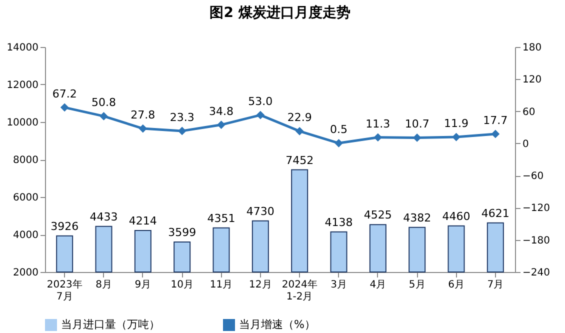  What do you see at coordinates (221, 111) in the screenshot?
I see `data-label: 34.8` at bounding box center [221, 111].